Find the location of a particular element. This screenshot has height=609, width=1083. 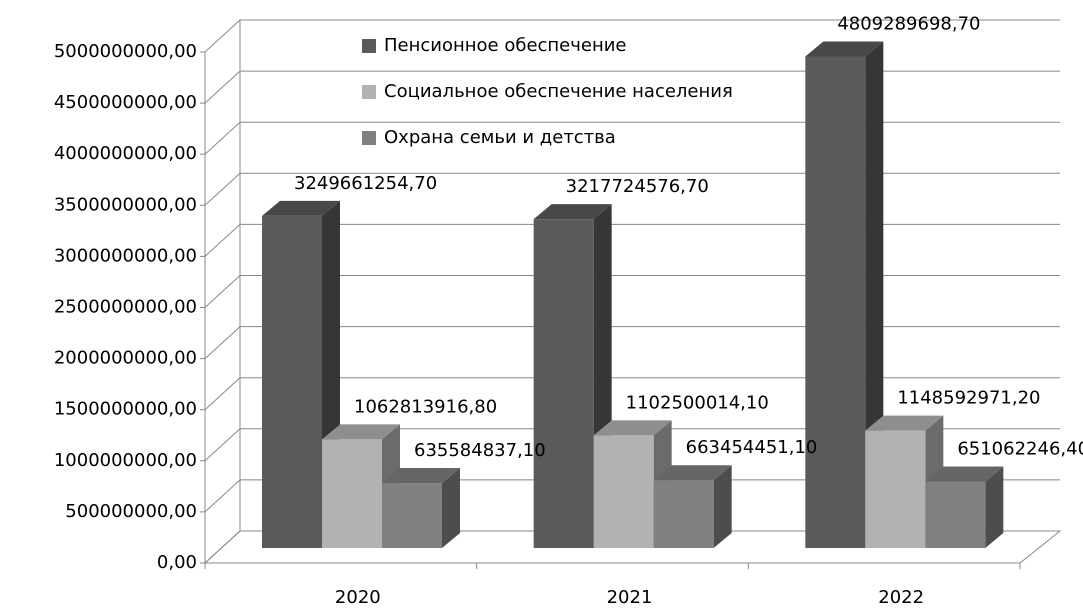

y-tick-label: 4000000000,00 is located at coordinates (125, 153).